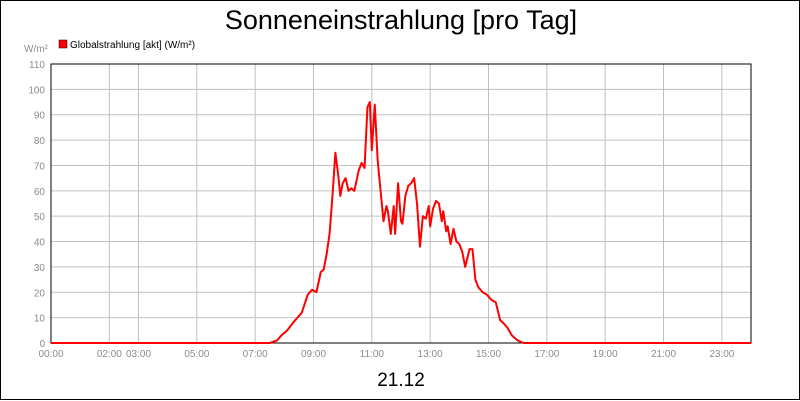 This screenshot has width=800, height=401. Describe the element at coordinates (605, 354) in the screenshot. I see `x-tick-label: 19:00` at that location.